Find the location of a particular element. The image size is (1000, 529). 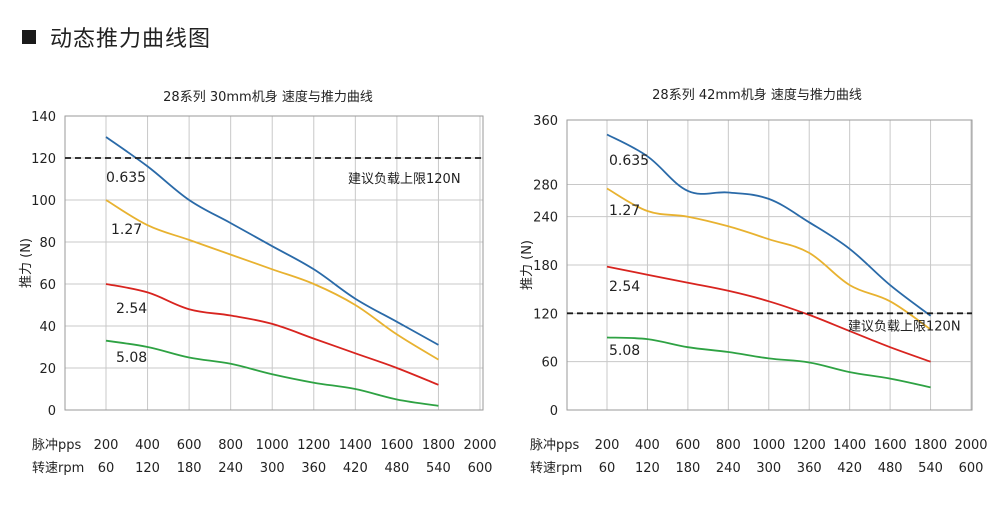

y-tick-label: 240 is located at coordinates (545, 218).